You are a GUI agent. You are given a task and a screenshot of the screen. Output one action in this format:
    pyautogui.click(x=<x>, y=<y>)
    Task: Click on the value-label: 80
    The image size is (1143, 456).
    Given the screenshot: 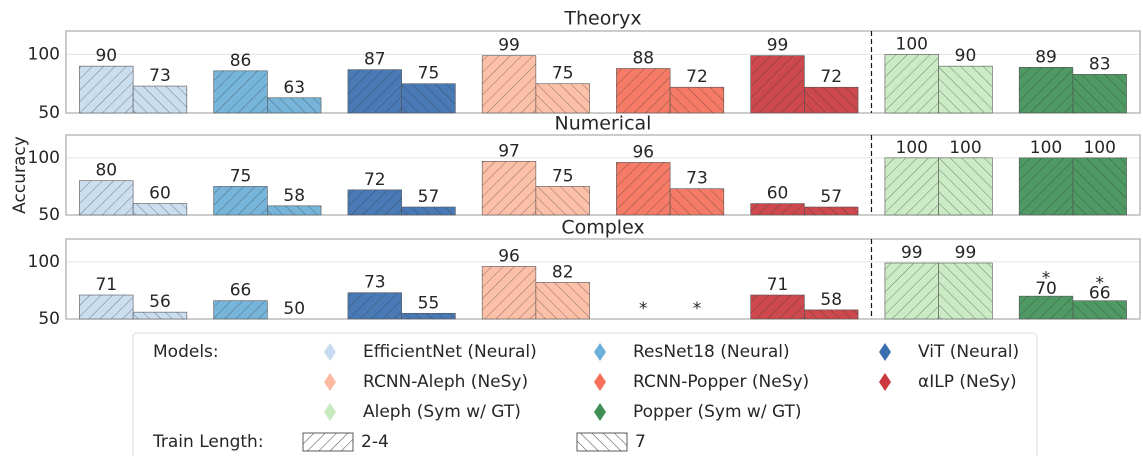 What is the action you would take?
    pyautogui.click(x=106, y=171)
    